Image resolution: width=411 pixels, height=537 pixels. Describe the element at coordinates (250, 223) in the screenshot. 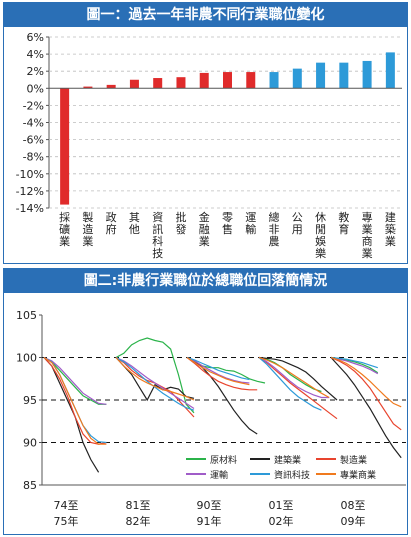

I see `category-label: 運輸` at that location.